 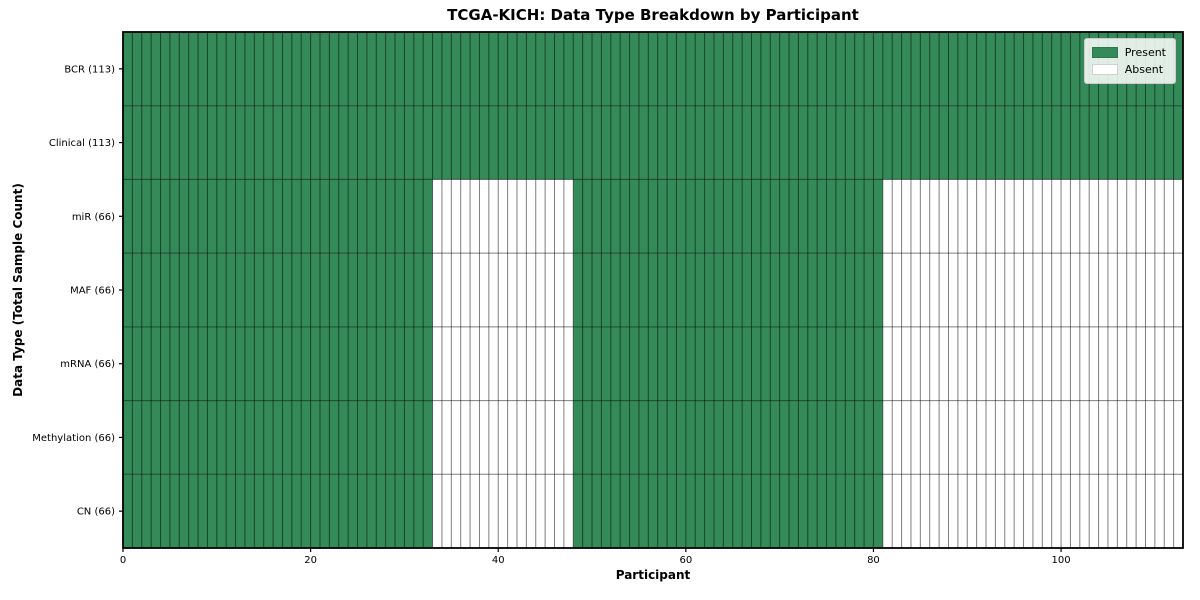 I want to click on absent-swatch, so click(x=1104, y=69).